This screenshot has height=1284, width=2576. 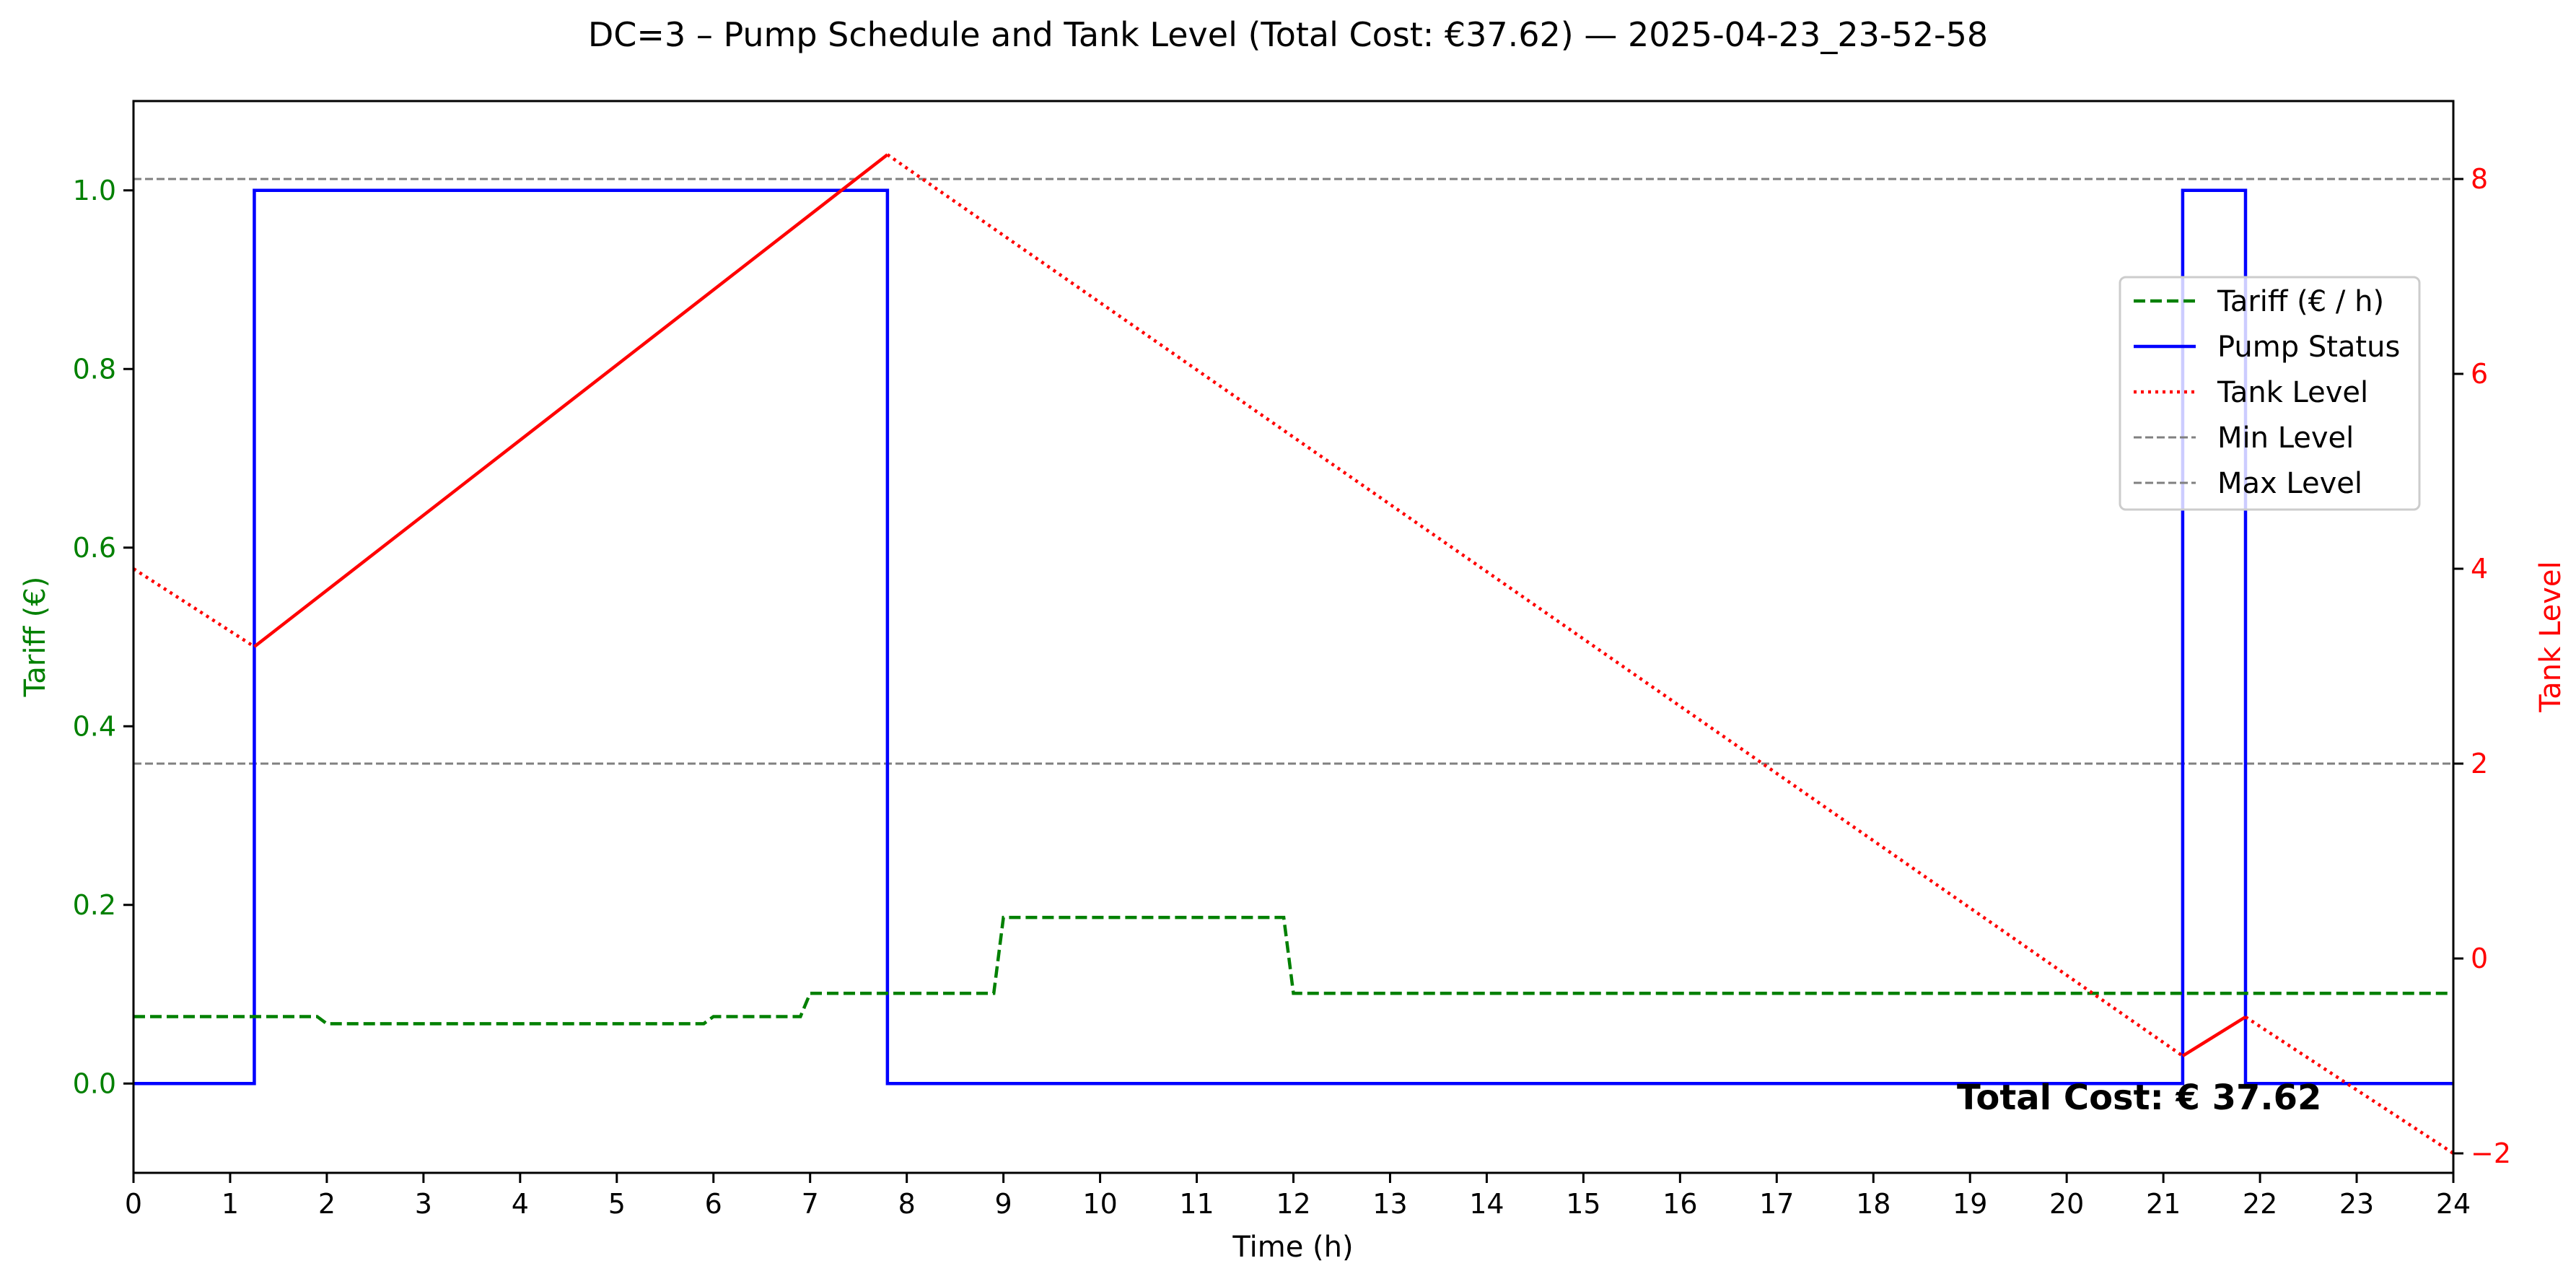 What do you see at coordinates (617, 1204) in the screenshot?
I see `x-tick-label: 5` at bounding box center [617, 1204].